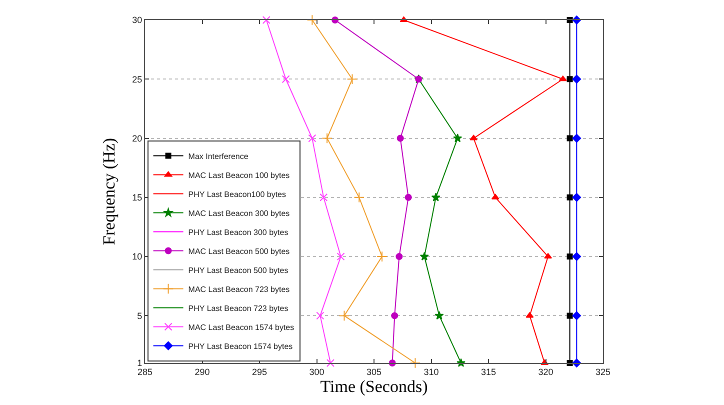  I want to click on legend-label: PHY Last Beacon 300 bytes, so click(238, 232).